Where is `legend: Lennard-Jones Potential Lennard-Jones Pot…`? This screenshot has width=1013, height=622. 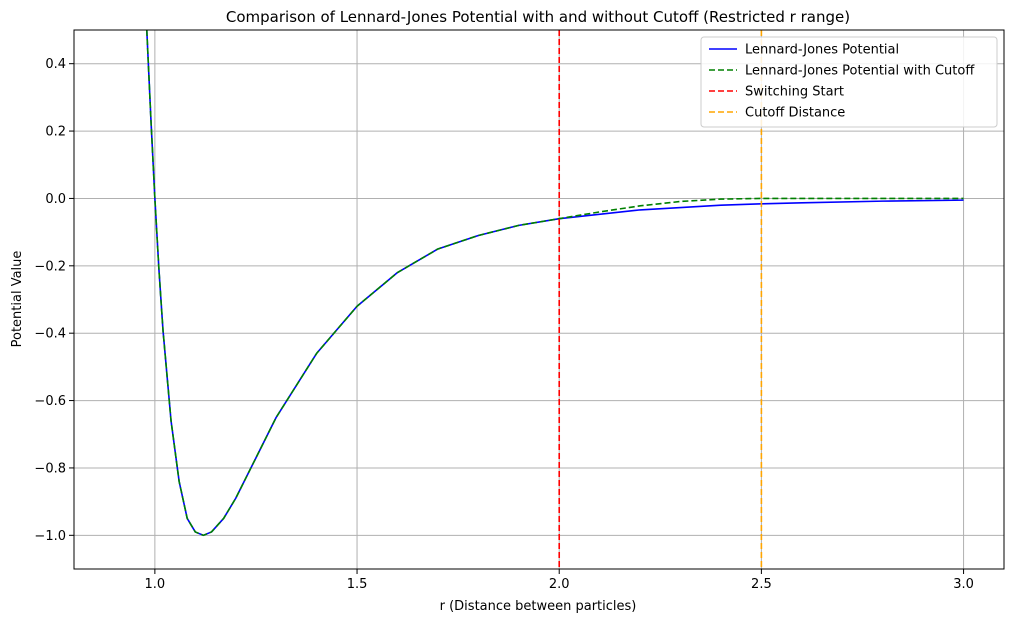 legend: Lennard-Jones Potential Lennard-Jones Pot… is located at coordinates (849, 82).